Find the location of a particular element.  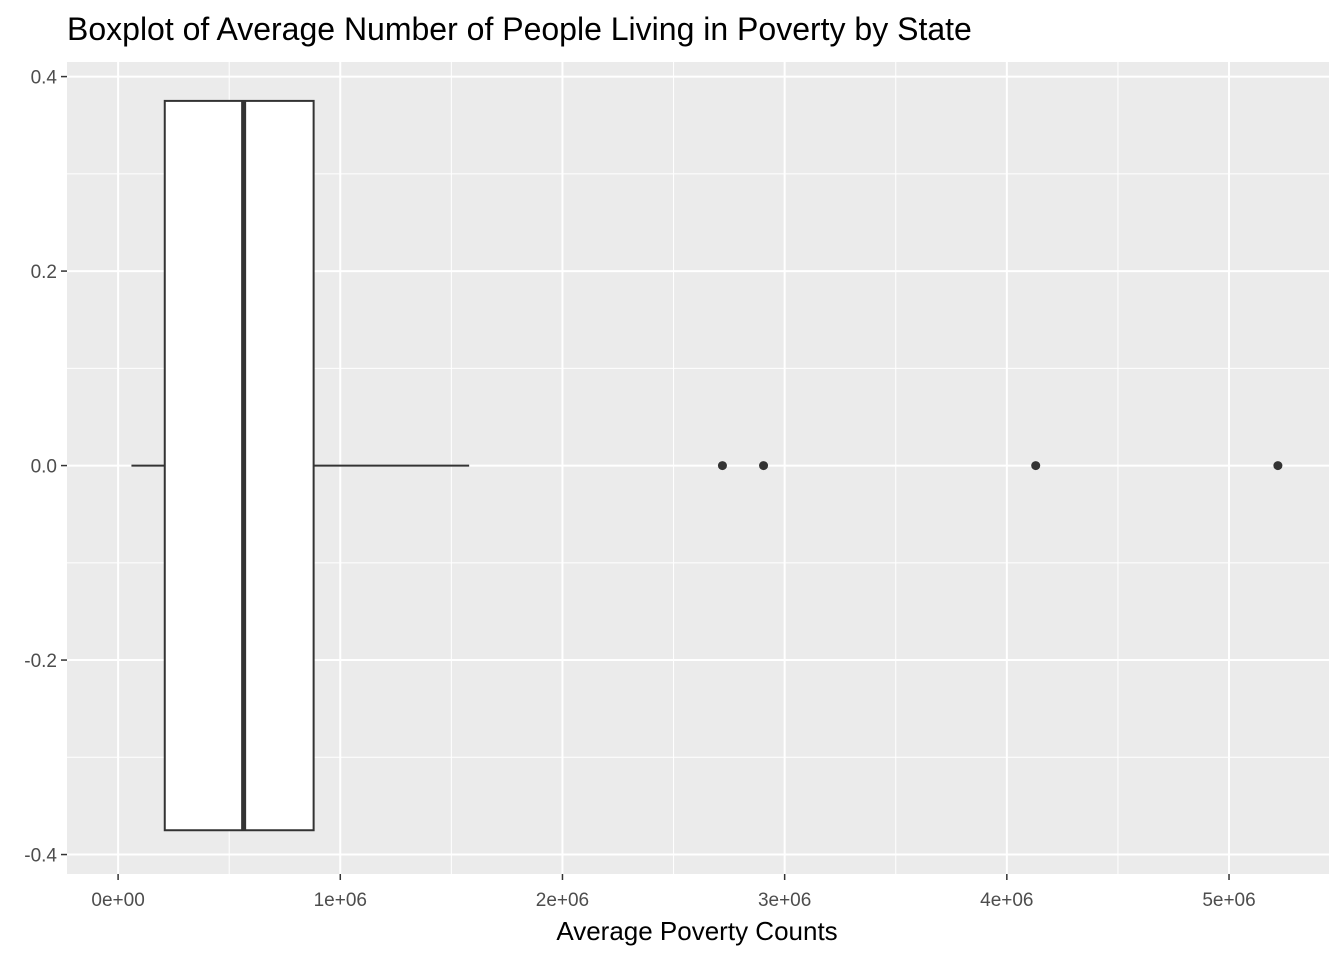

y-axis: -0.4 -0.2 0.0 0.2 0.4 is located at coordinates (45, 467).